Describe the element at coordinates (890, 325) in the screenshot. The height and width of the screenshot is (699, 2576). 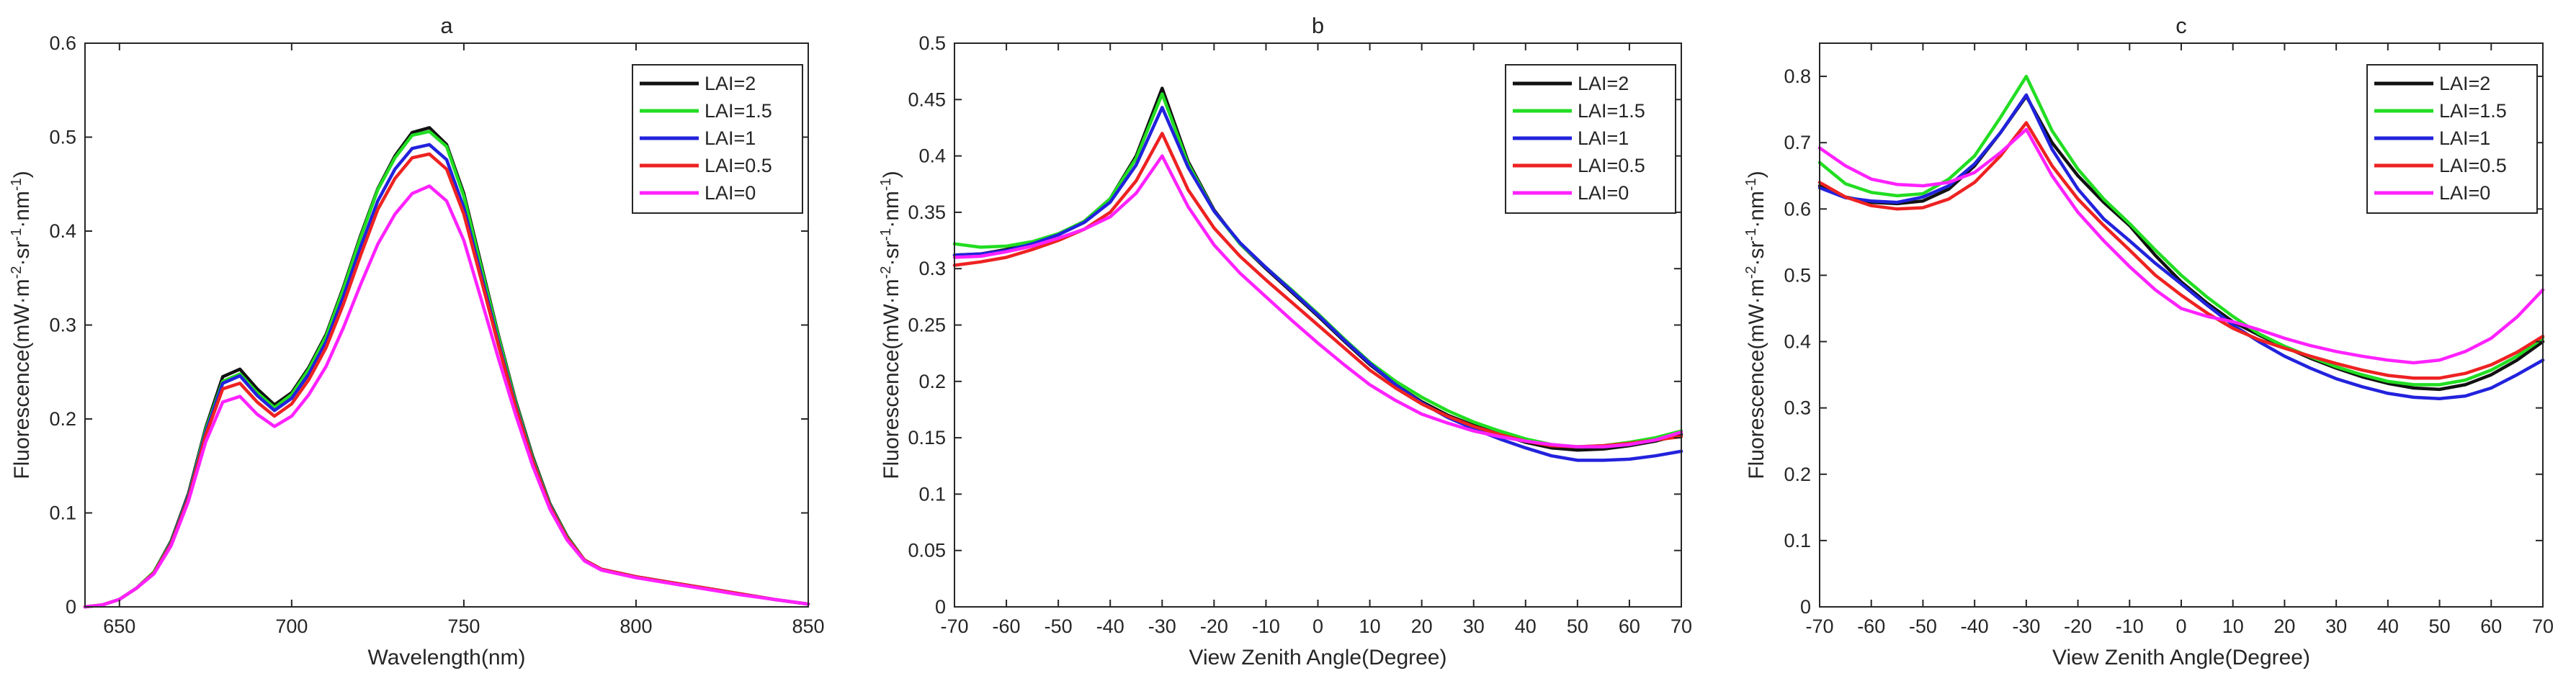
I see `y-axis-title-1: Fluorescence(mW·m-2·sr-1·nm-1)` at that location.